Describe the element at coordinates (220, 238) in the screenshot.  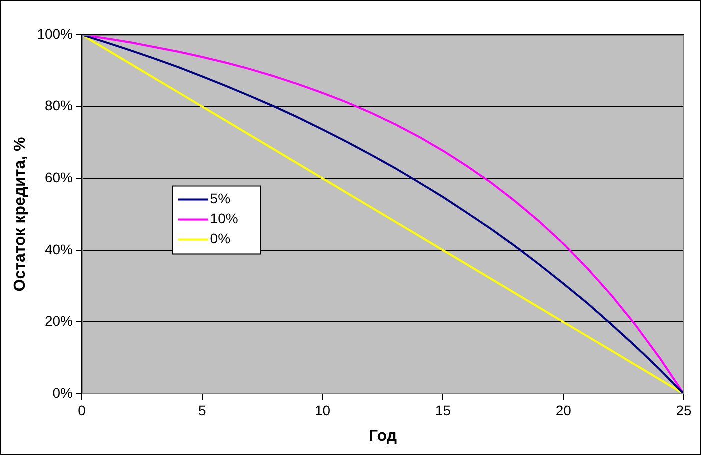
I see `legend-label: 0%` at that location.